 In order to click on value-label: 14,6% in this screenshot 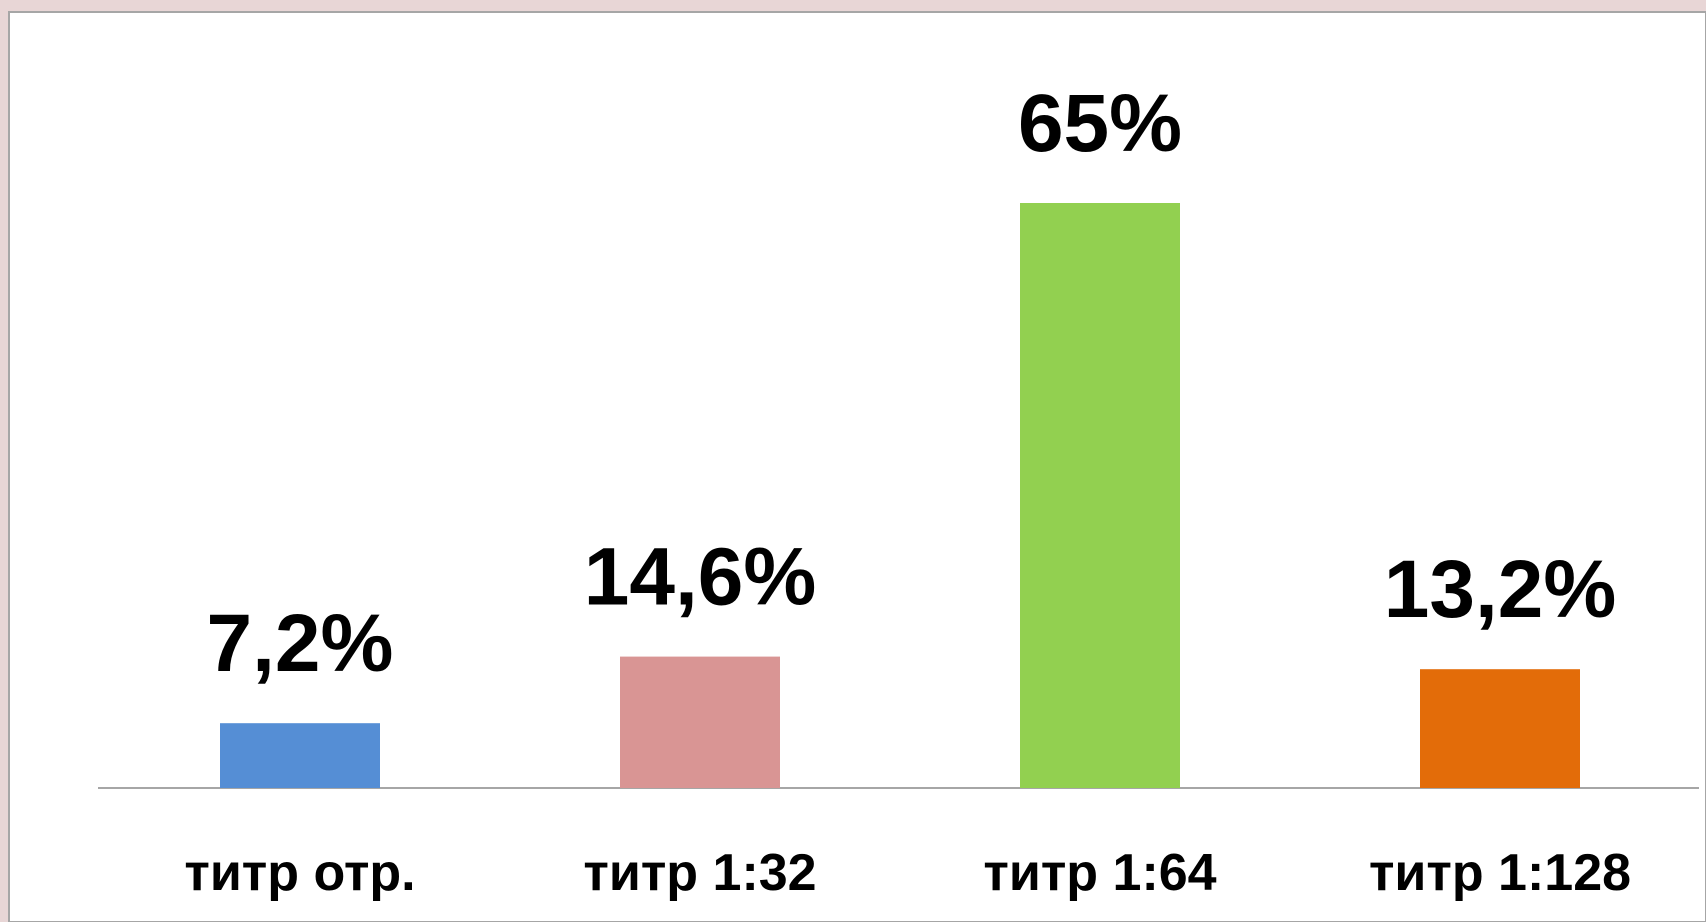, I will do `click(700, 577)`.